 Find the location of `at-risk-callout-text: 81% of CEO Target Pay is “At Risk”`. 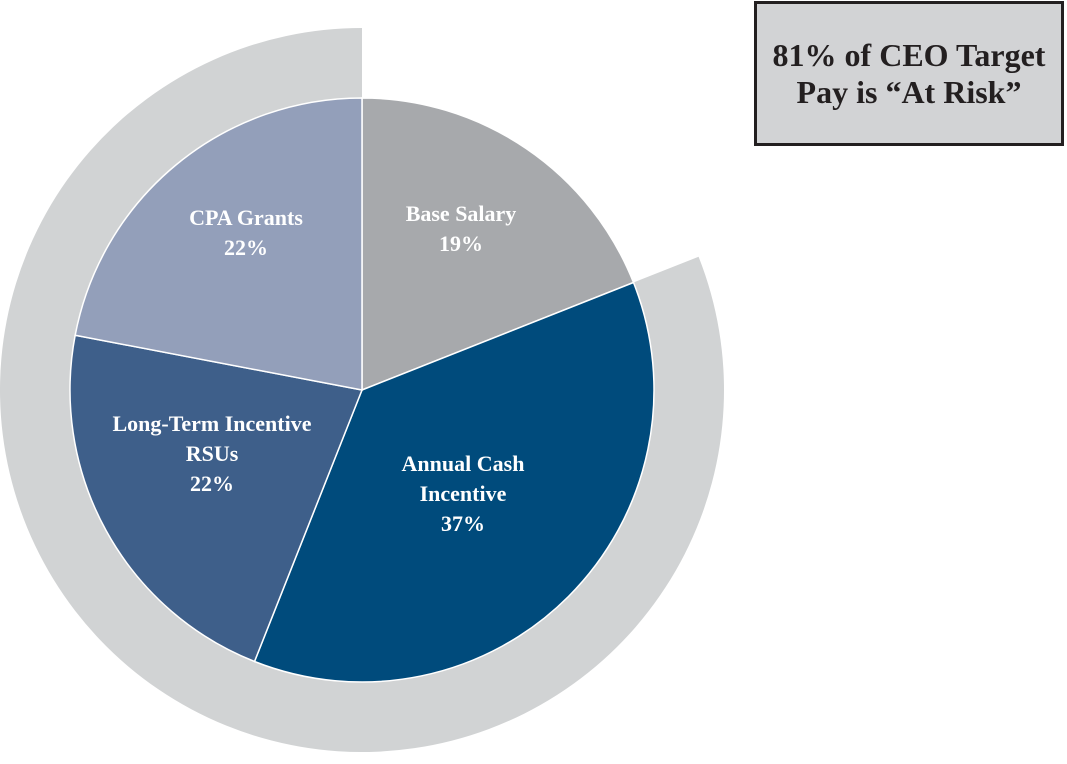

at-risk-callout-text: 81% of CEO Target Pay is “At Risk” is located at coordinates (909, 73).